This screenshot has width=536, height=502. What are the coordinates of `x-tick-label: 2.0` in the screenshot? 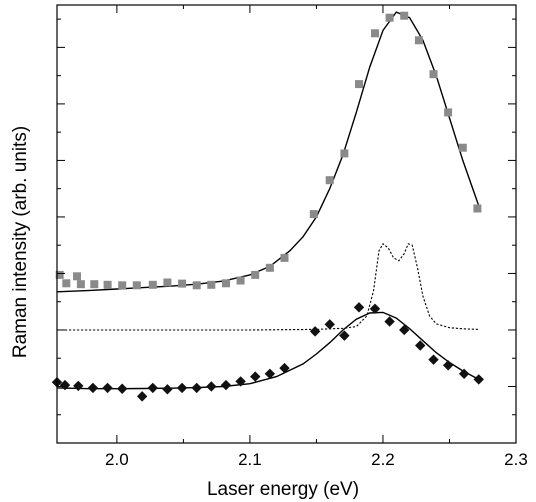 It's located at (117, 459).